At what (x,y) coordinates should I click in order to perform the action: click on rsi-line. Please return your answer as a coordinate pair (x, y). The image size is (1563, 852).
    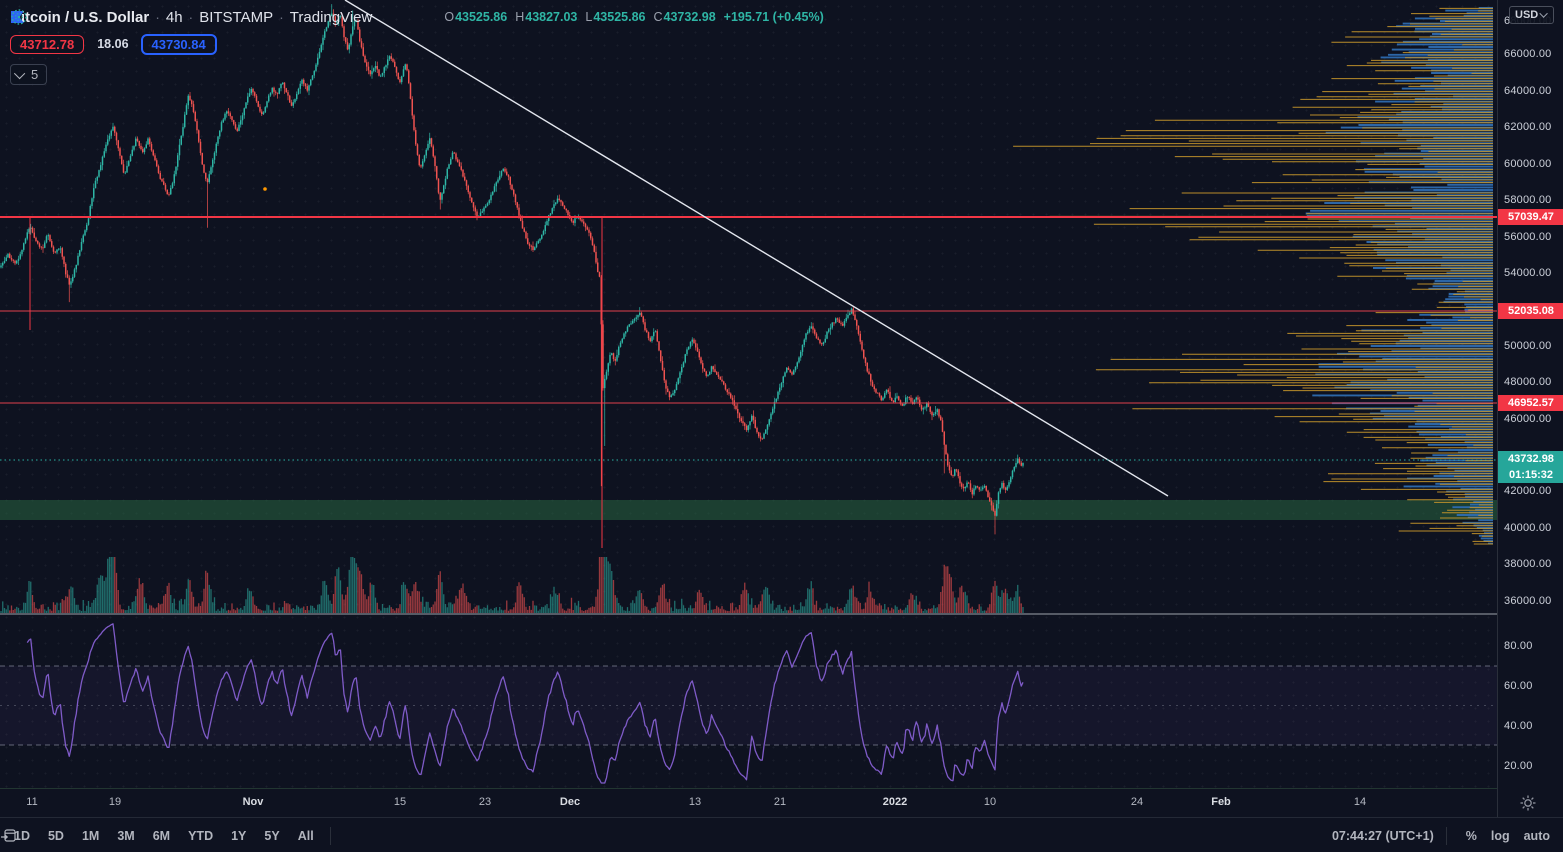
    Looking at the image, I should click on (525, 703).